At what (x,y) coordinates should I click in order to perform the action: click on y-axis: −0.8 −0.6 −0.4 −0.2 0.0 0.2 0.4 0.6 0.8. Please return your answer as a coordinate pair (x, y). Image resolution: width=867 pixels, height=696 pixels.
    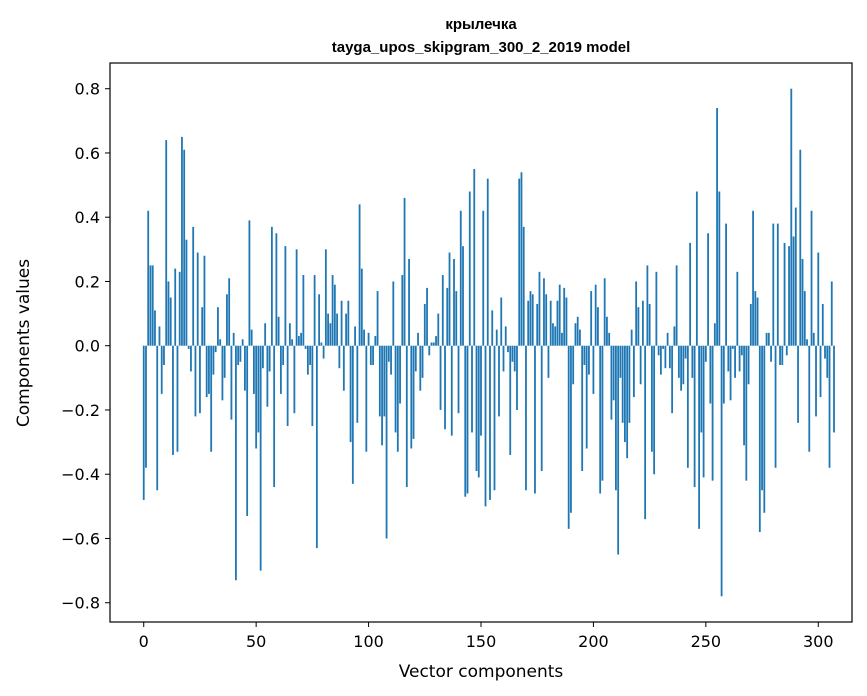
    Looking at the image, I should click on (85, 346).